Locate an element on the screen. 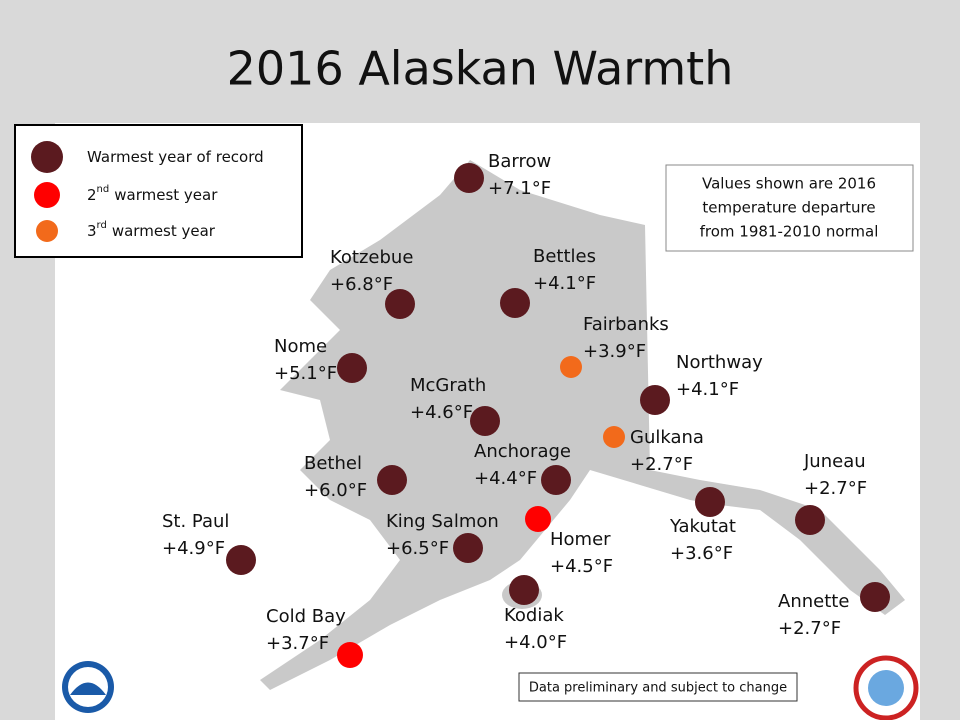 The image size is (960, 720). station-name: Annette is located at coordinates (813, 601).